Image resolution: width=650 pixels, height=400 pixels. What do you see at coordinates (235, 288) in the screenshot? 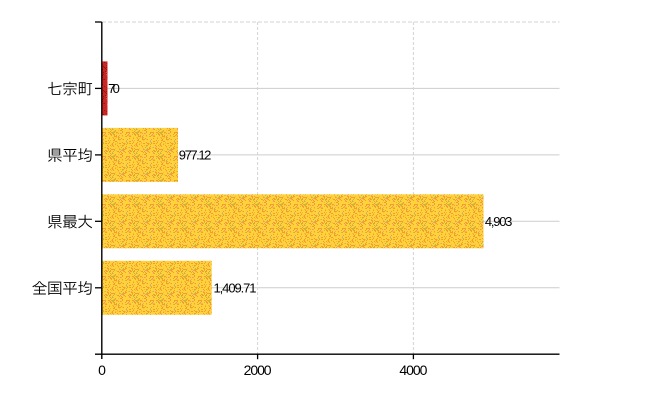
I see `svg-text: 1,409.71` at bounding box center [235, 288].